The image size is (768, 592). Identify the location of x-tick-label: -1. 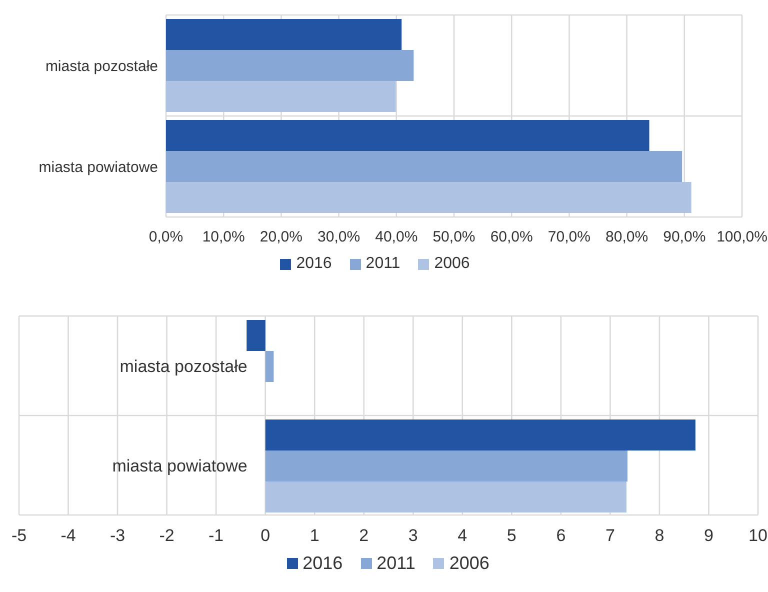
(216, 536).